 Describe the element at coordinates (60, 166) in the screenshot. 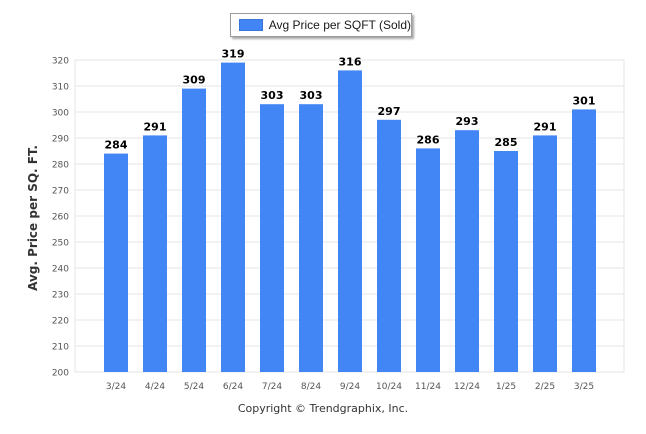

I see `y-tick-label: 280` at that location.